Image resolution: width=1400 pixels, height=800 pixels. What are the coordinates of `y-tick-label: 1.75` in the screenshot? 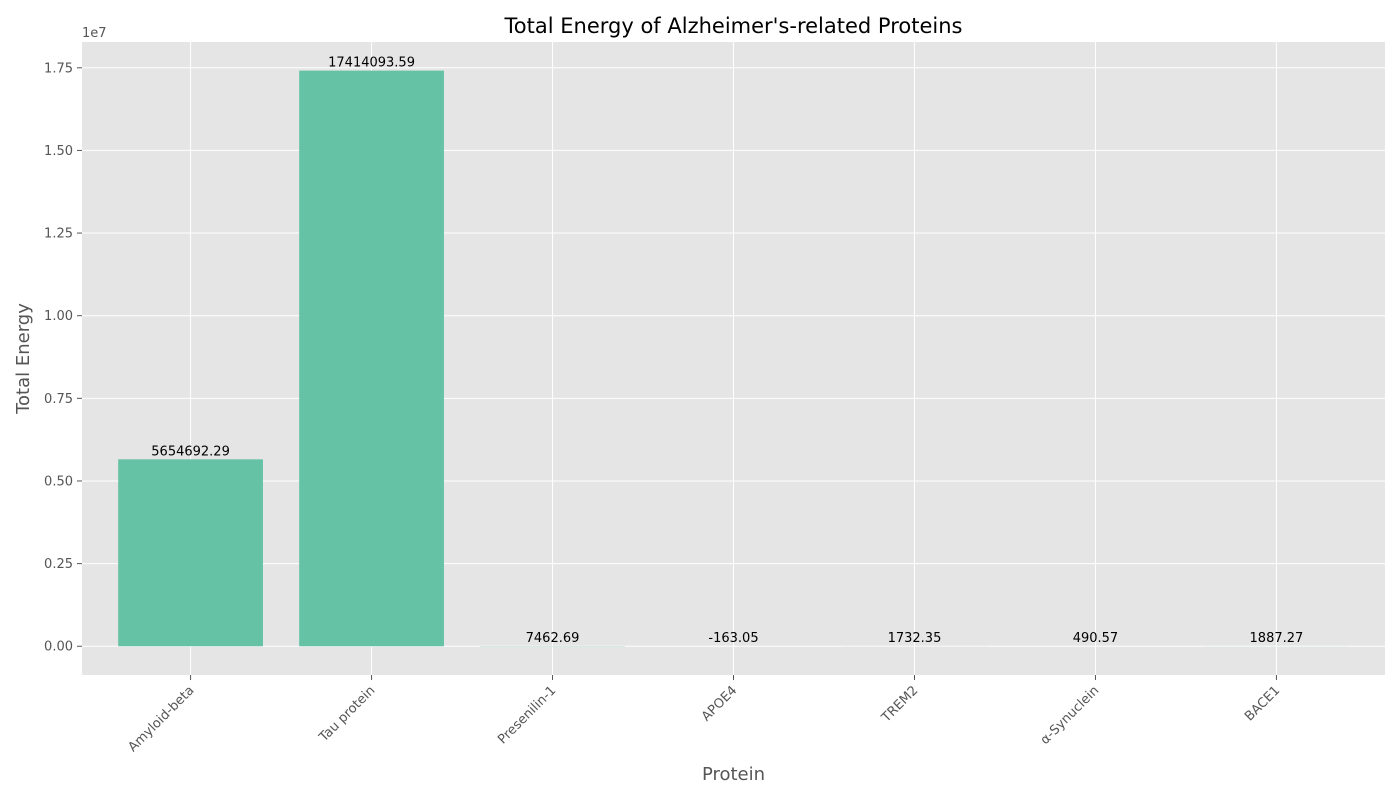 It's located at (58, 68).